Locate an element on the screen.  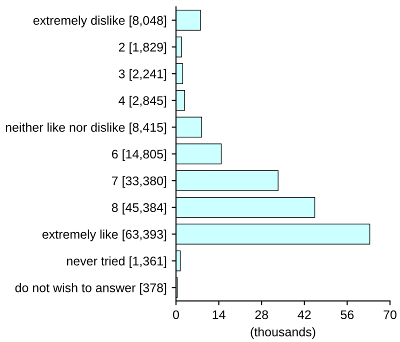
y-tick-label: 2 [1,829] is located at coordinates (142, 48).